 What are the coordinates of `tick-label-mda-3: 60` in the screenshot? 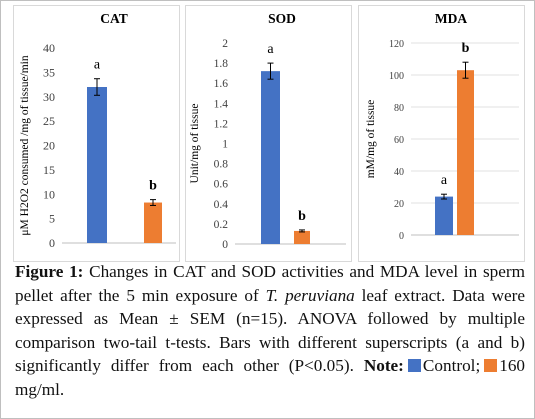 It's located at (399, 140).